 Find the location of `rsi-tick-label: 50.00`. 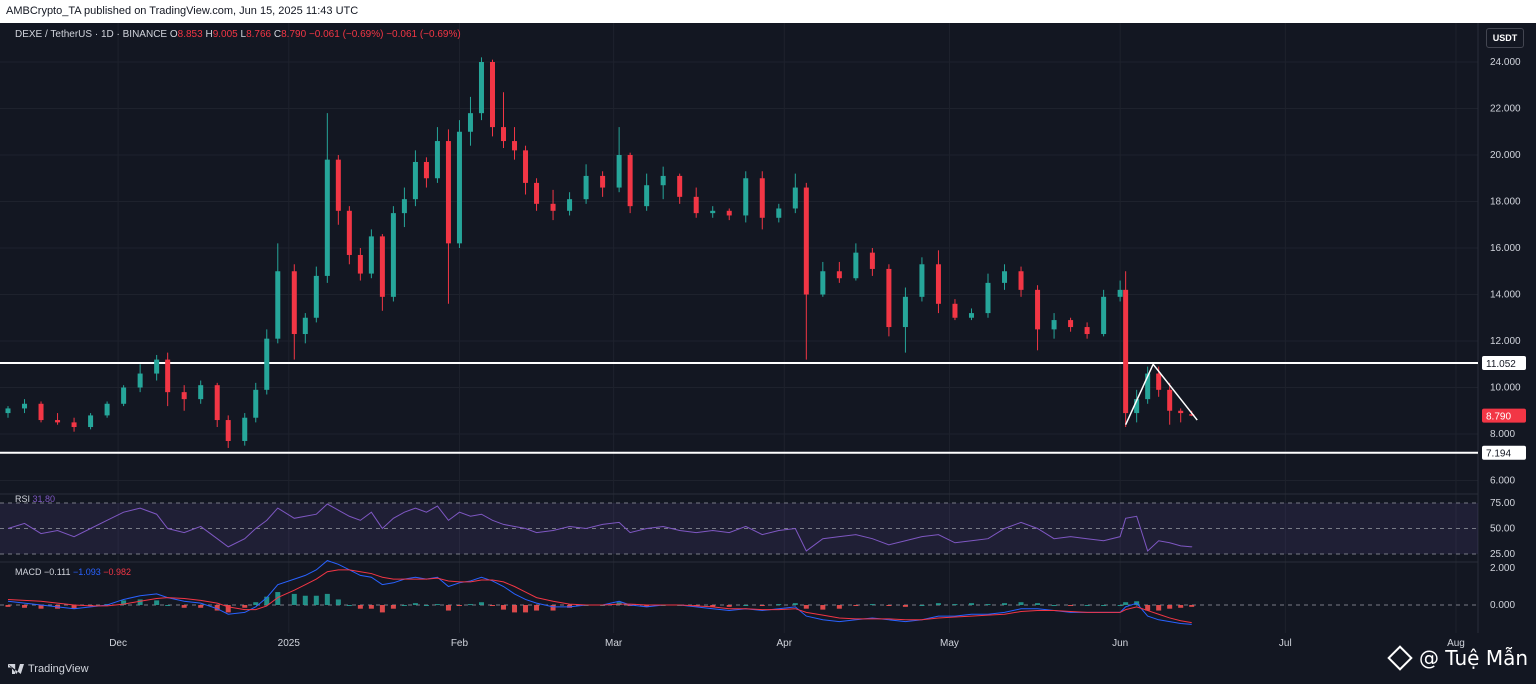

rsi-tick-label: 50.00 is located at coordinates (1502, 529).